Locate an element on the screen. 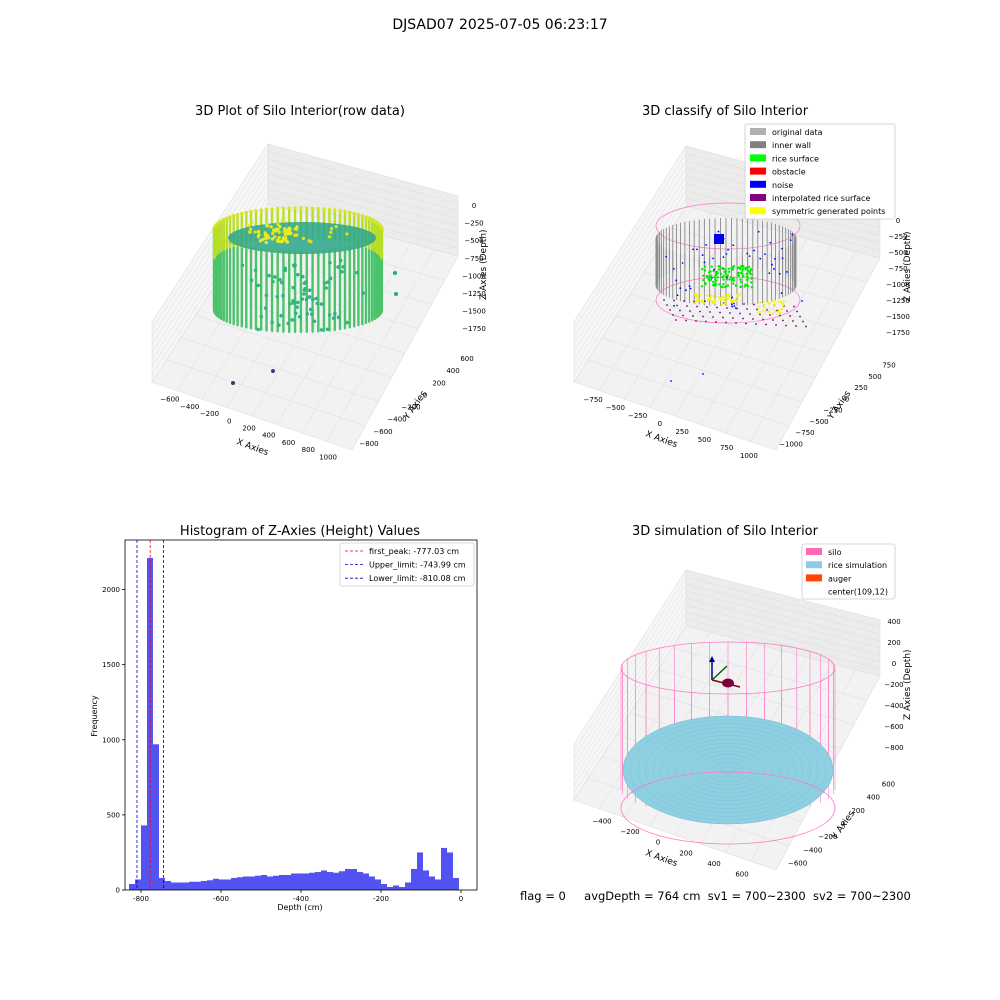 The height and width of the screenshot is (1000, 1000). simulation-z-tick: 400 is located at coordinates (893, 622).